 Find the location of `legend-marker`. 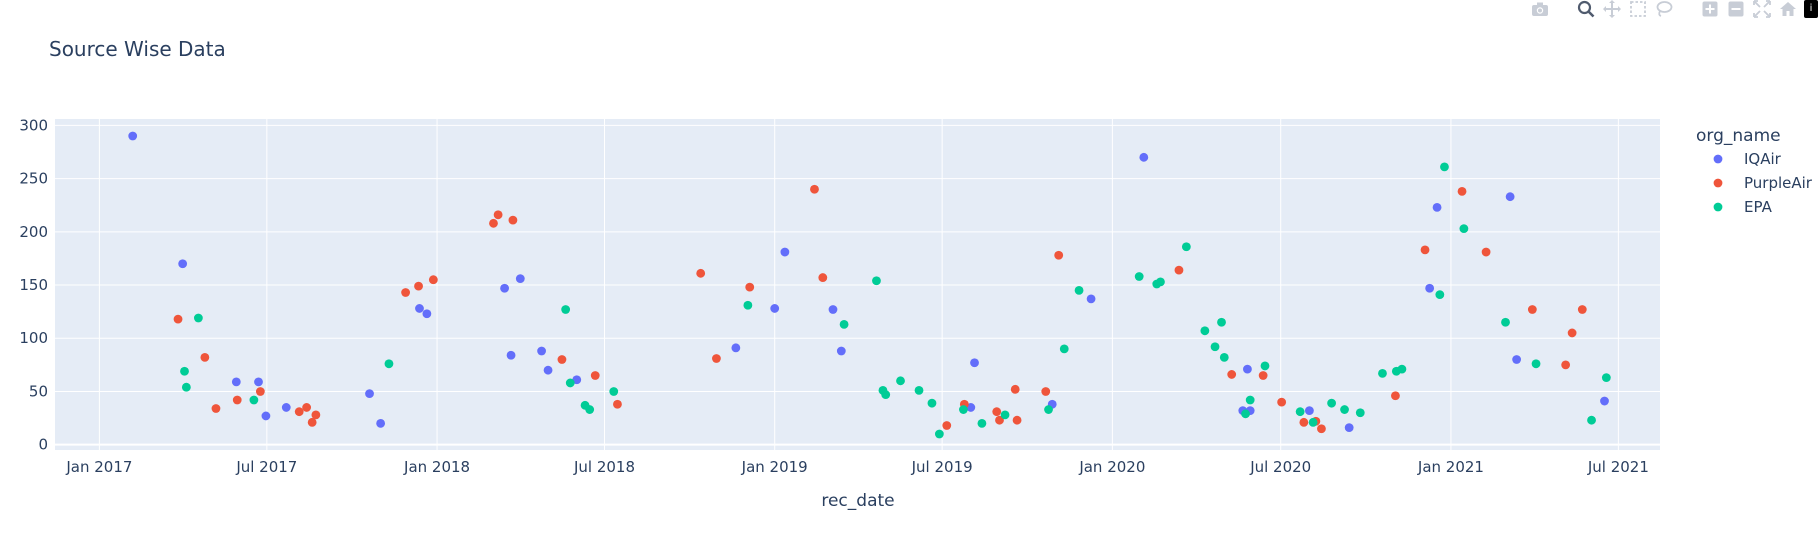

legend-marker is located at coordinates (1718, 207).